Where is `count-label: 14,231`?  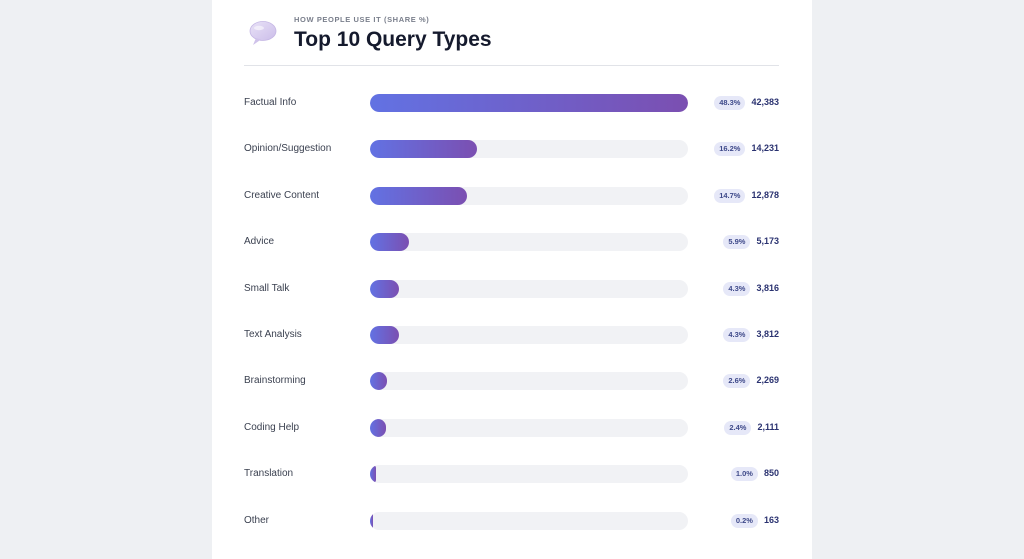 count-label: 14,231 is located at coordinates (765, 148).